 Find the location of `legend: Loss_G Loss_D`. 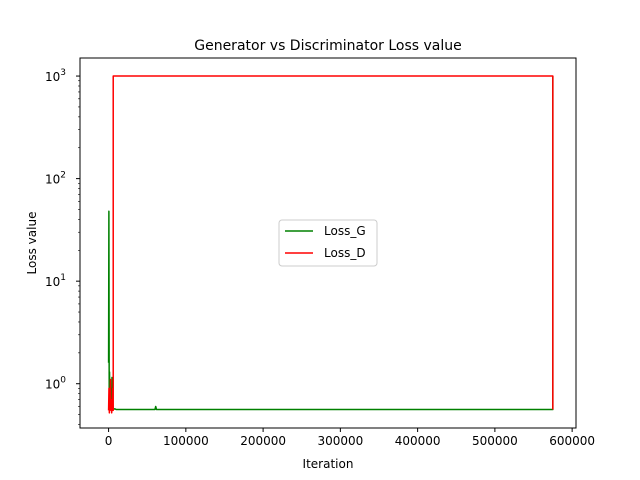

legend: Loss_G Loss_D is located at coordinates (328, 243).